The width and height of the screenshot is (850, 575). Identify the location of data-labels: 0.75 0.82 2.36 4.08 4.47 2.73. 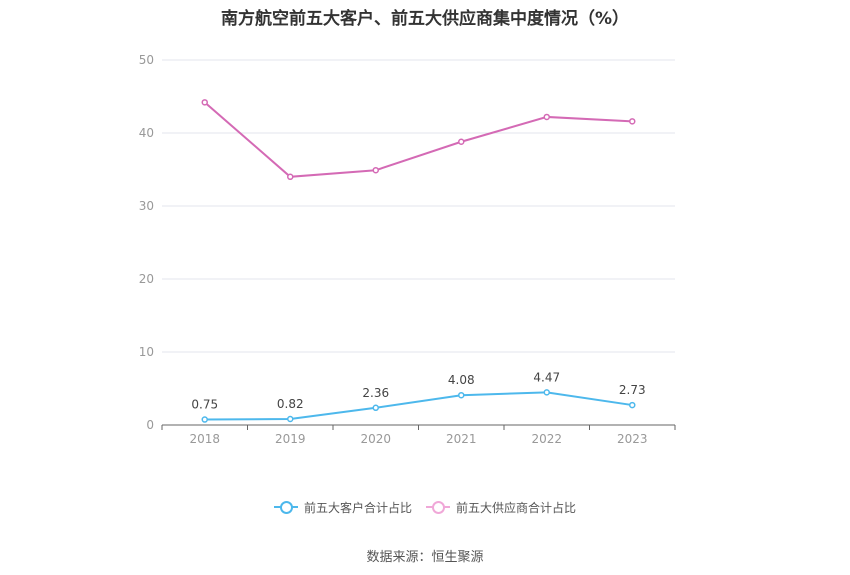
(418, 390).